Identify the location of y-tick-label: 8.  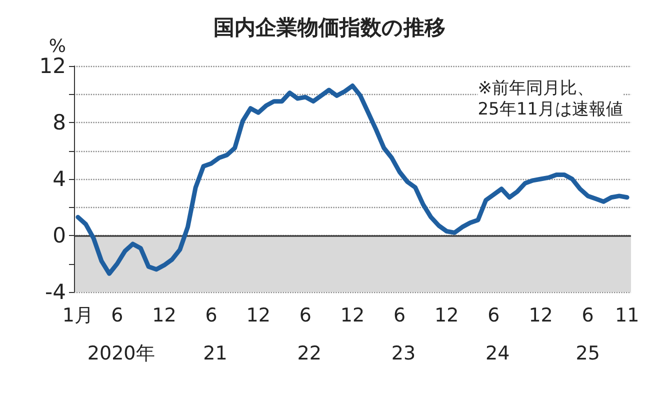
(59, 122).